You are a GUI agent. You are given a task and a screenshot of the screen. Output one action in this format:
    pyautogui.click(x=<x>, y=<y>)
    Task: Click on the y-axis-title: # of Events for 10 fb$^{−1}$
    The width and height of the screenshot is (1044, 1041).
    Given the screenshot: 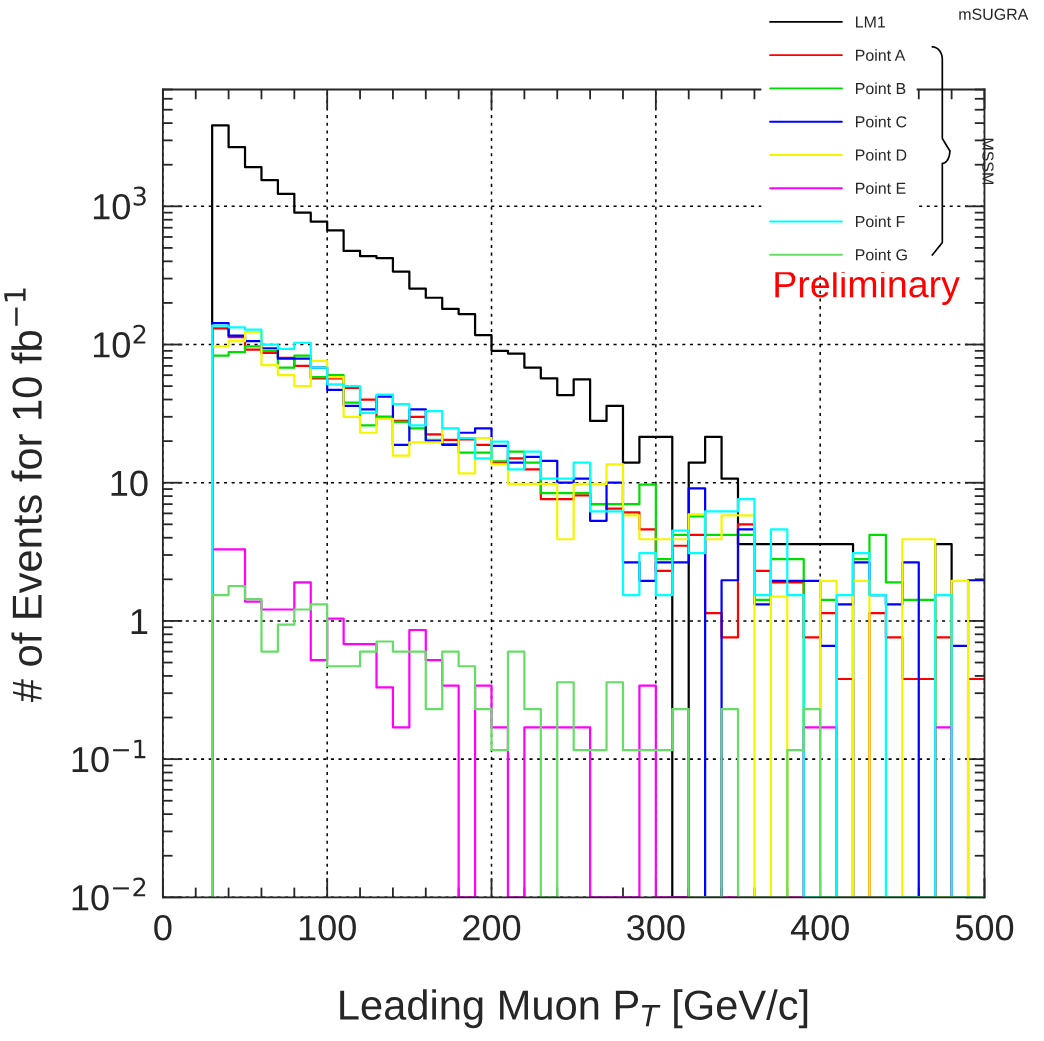 What is the action you would take?
    pyautogui.click(x=23, y=495)
    